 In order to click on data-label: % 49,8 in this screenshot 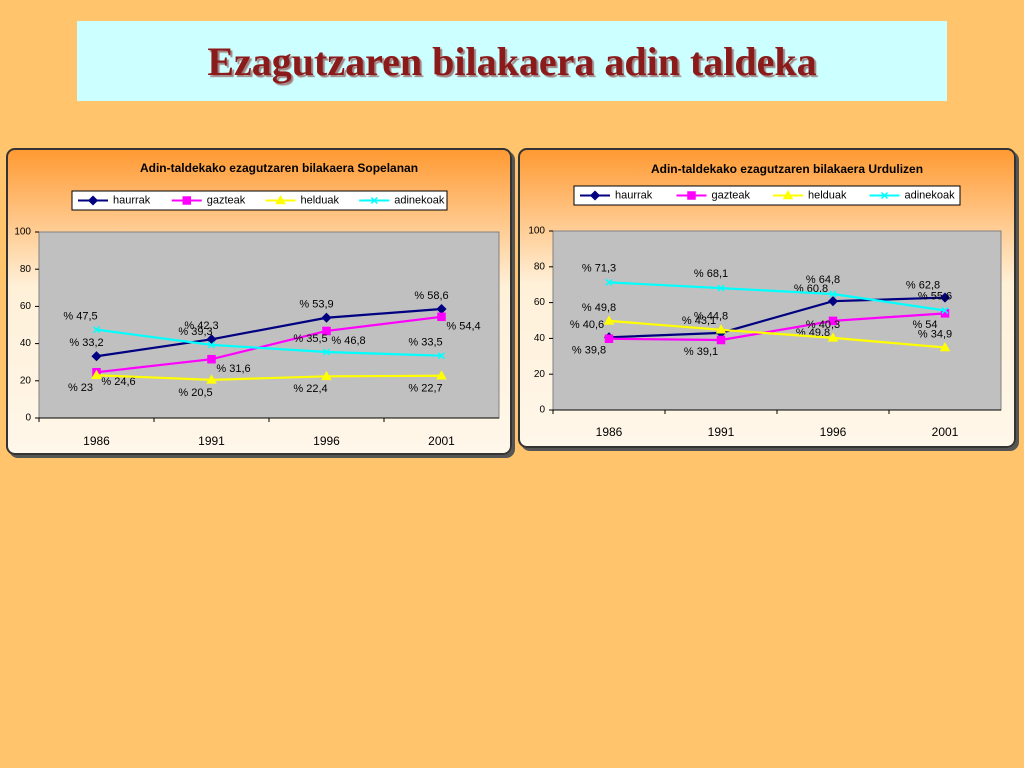, I will do `click(599, 308)`.